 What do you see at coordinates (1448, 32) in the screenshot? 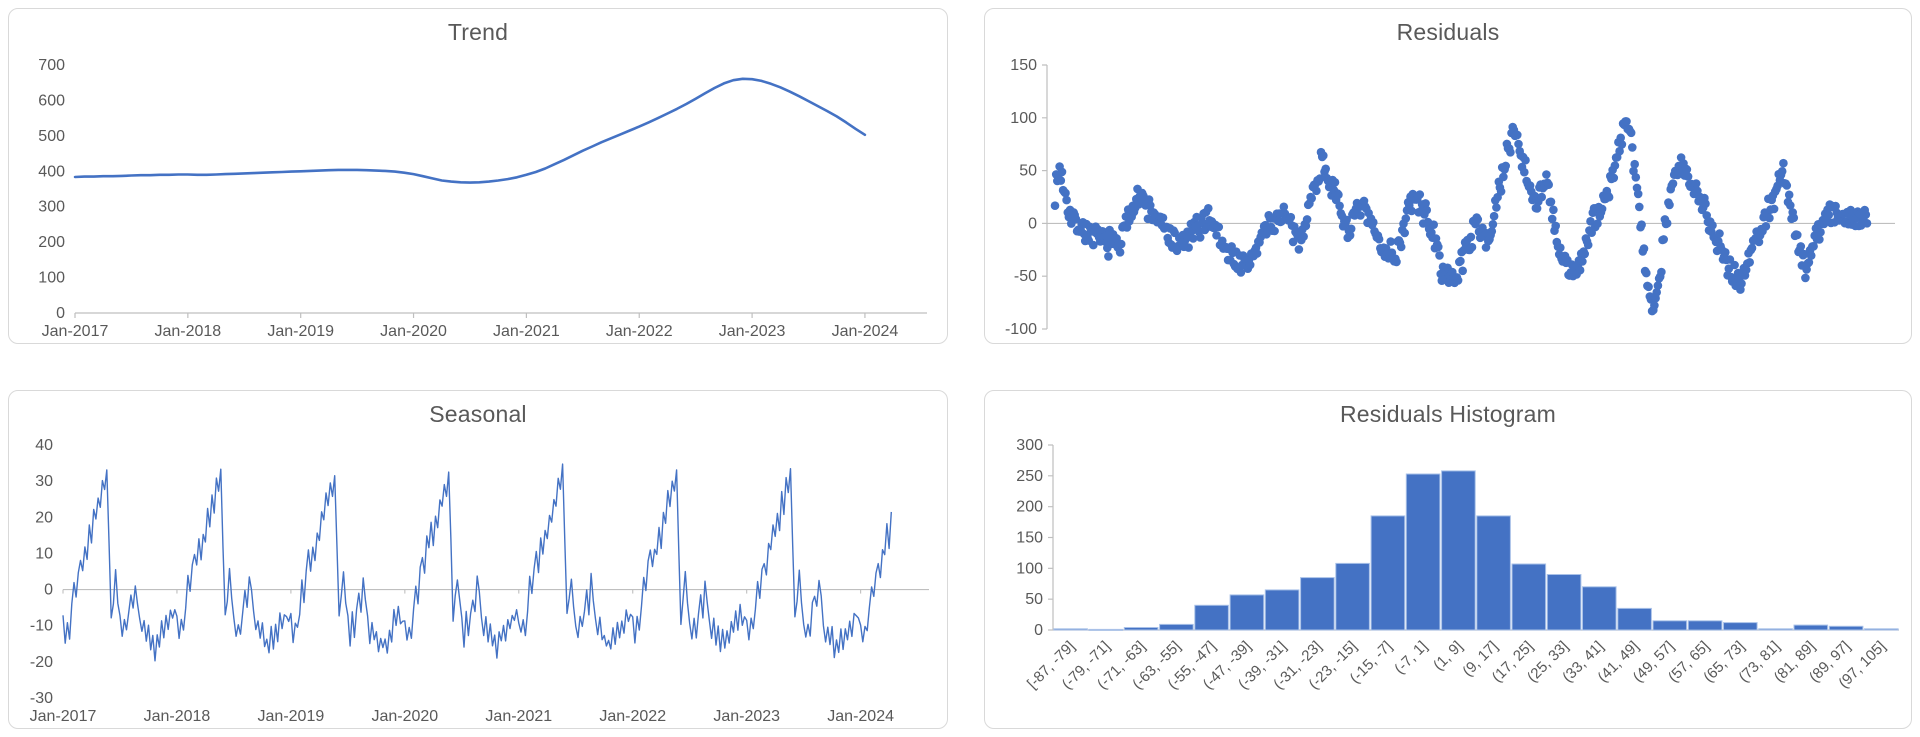
I see `residuals-chart-title: Residuals` at bounding box center [1448, 32].